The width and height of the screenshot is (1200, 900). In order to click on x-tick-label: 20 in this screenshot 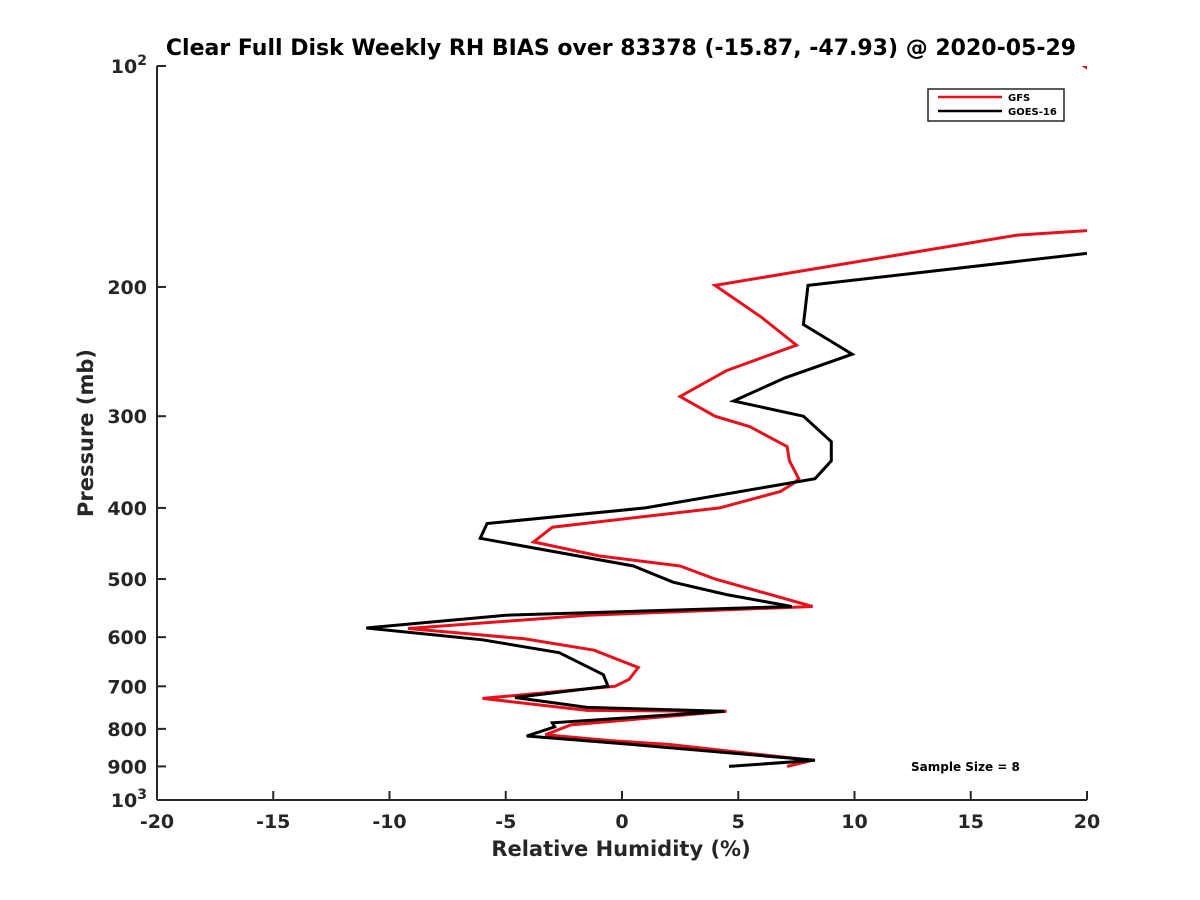, I will do `click(1087, 822)`.